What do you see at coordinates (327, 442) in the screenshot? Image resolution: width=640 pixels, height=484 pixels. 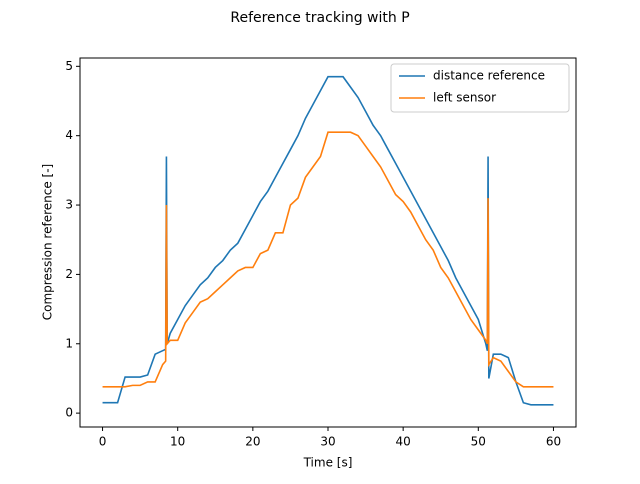 I see `x-tick-label: 30` at bounding box center [327, 442].